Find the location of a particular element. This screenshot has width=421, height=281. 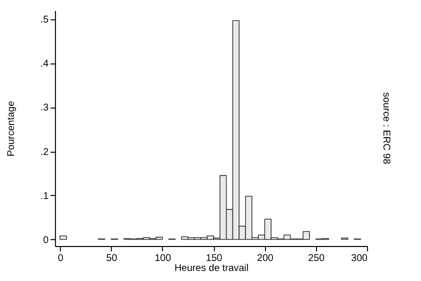

x-tick-label: 300 is located at coordinates (359, 258).